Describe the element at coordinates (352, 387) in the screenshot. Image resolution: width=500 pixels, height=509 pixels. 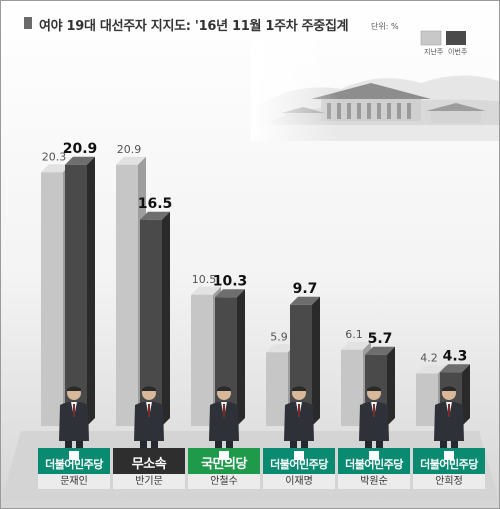
I see `bar-prev-4-front` at that location.